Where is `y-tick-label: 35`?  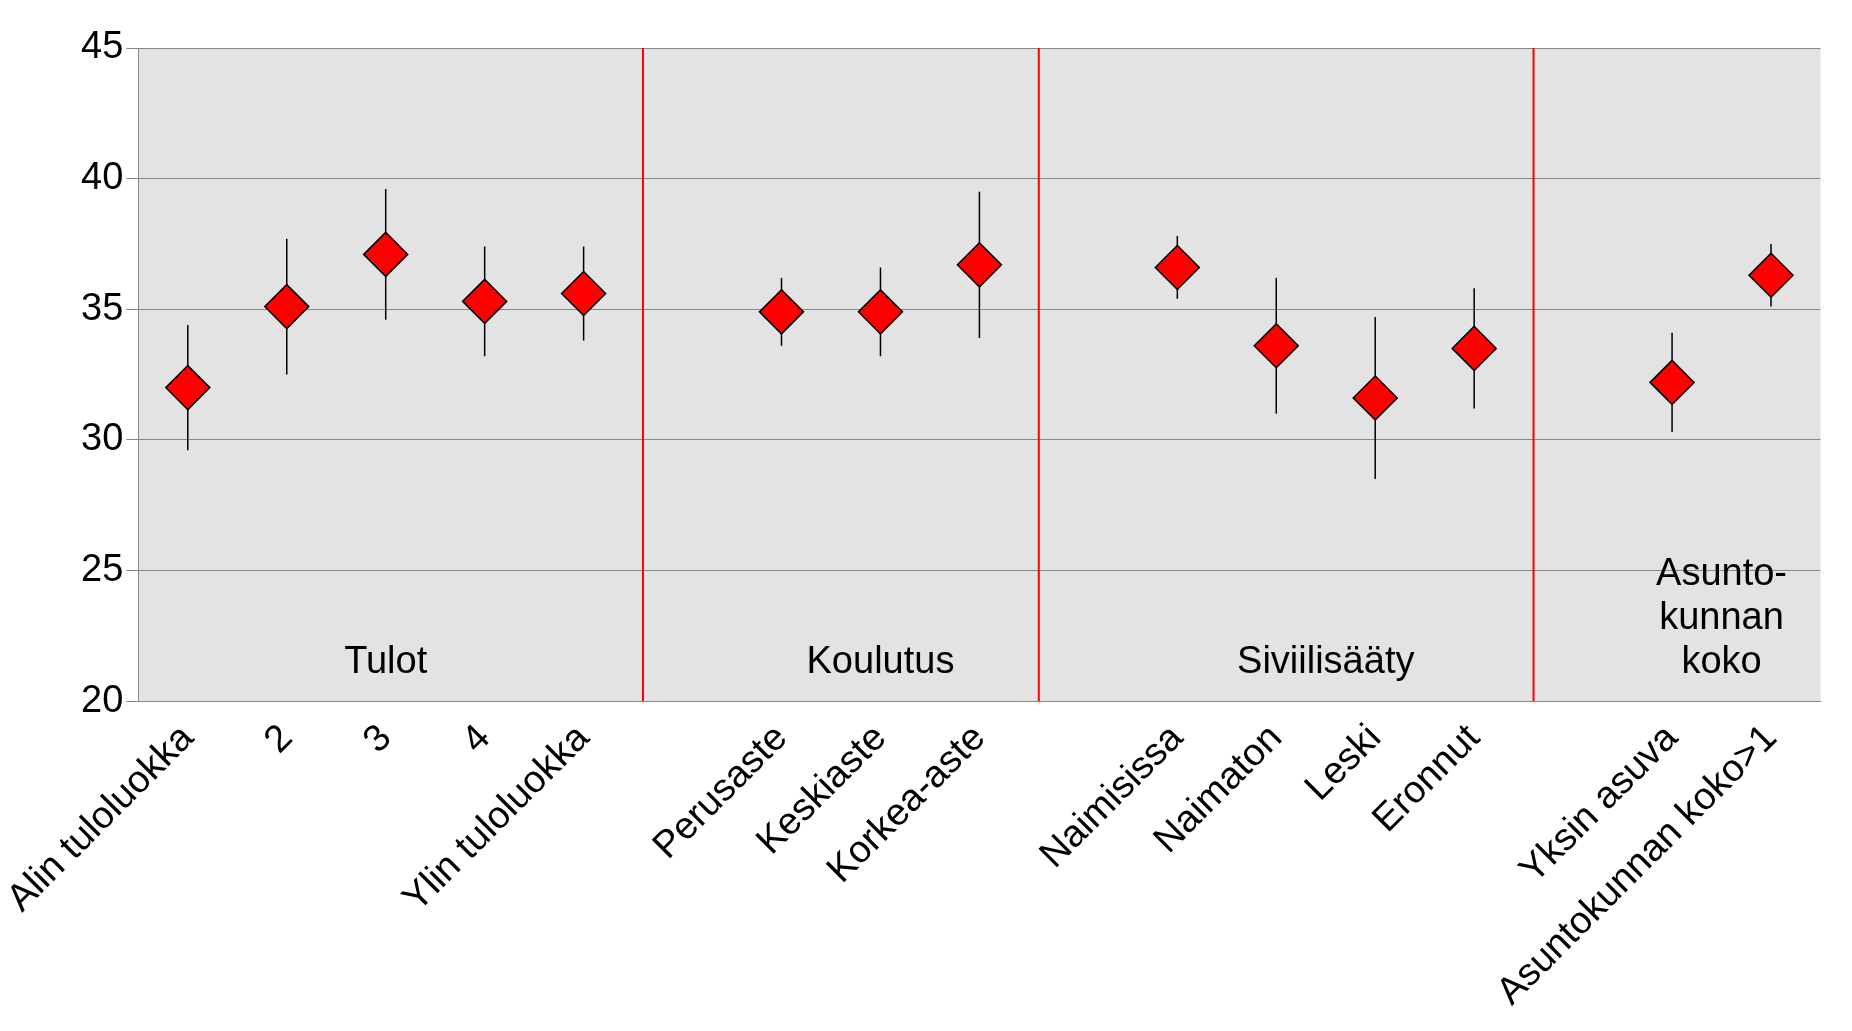
y-tick-label: 35 is located at coordinates (102, 306).